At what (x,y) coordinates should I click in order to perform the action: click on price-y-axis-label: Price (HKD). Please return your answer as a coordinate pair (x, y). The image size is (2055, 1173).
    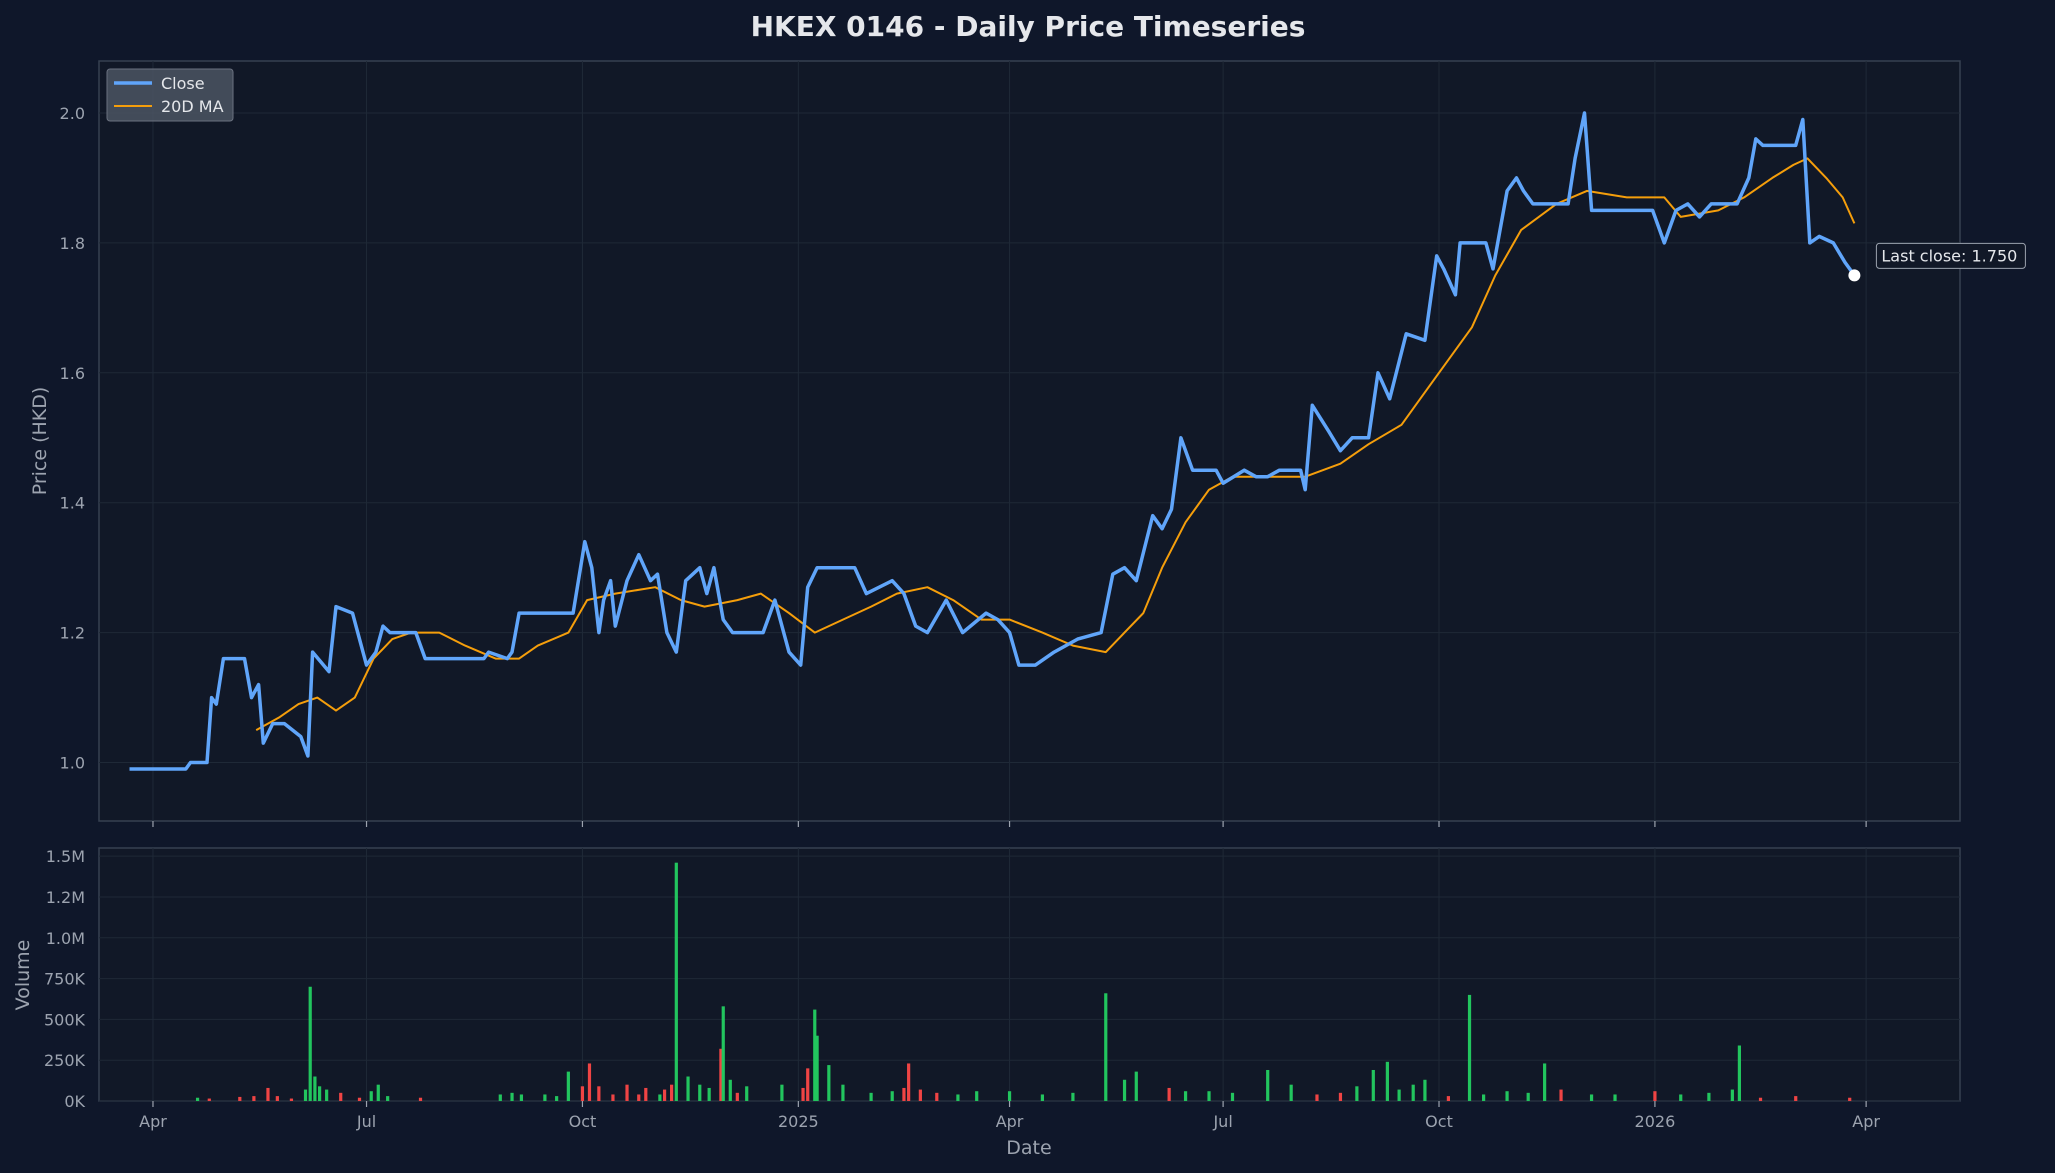
    Looking at the image, I should click on (40, 441).